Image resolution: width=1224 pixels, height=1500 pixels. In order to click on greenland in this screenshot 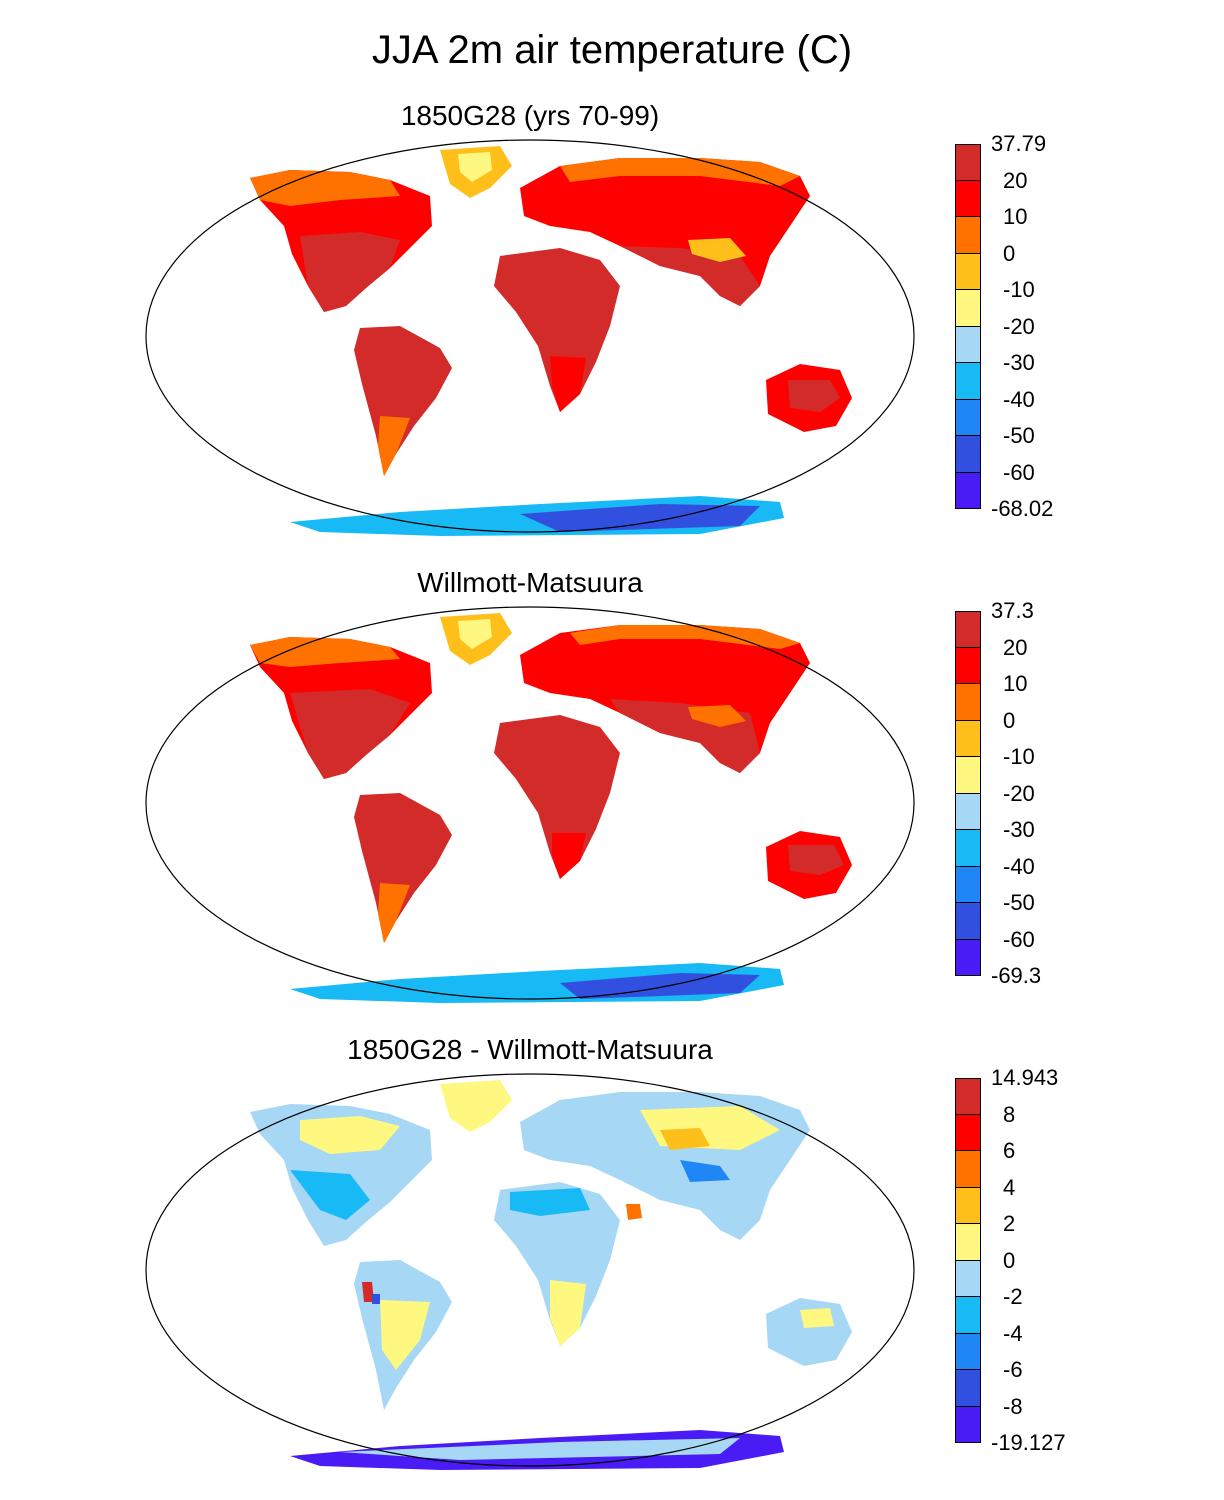, I will do `click(476, 1106)`.